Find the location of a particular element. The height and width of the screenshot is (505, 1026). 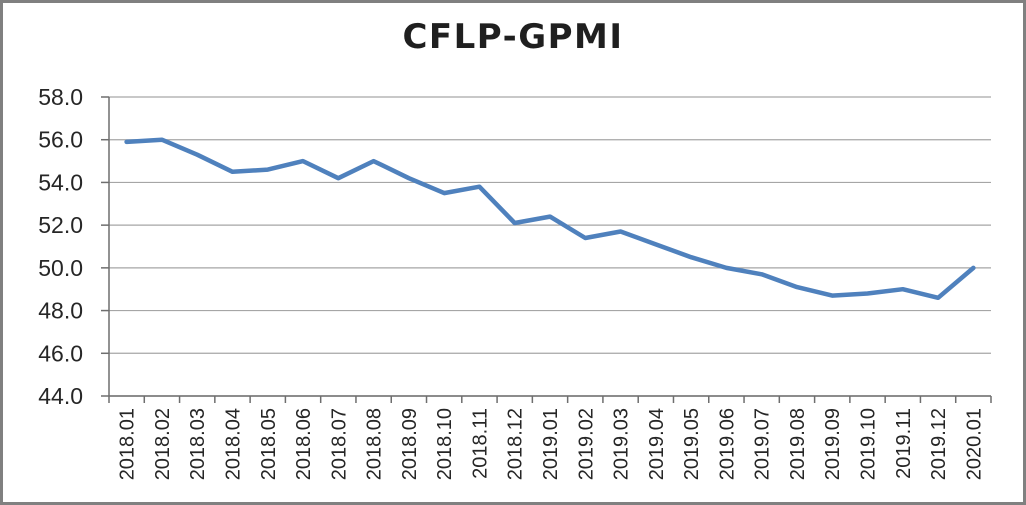

x-axis-tick-label: 2018.11 is located at coordinates (480, 443).